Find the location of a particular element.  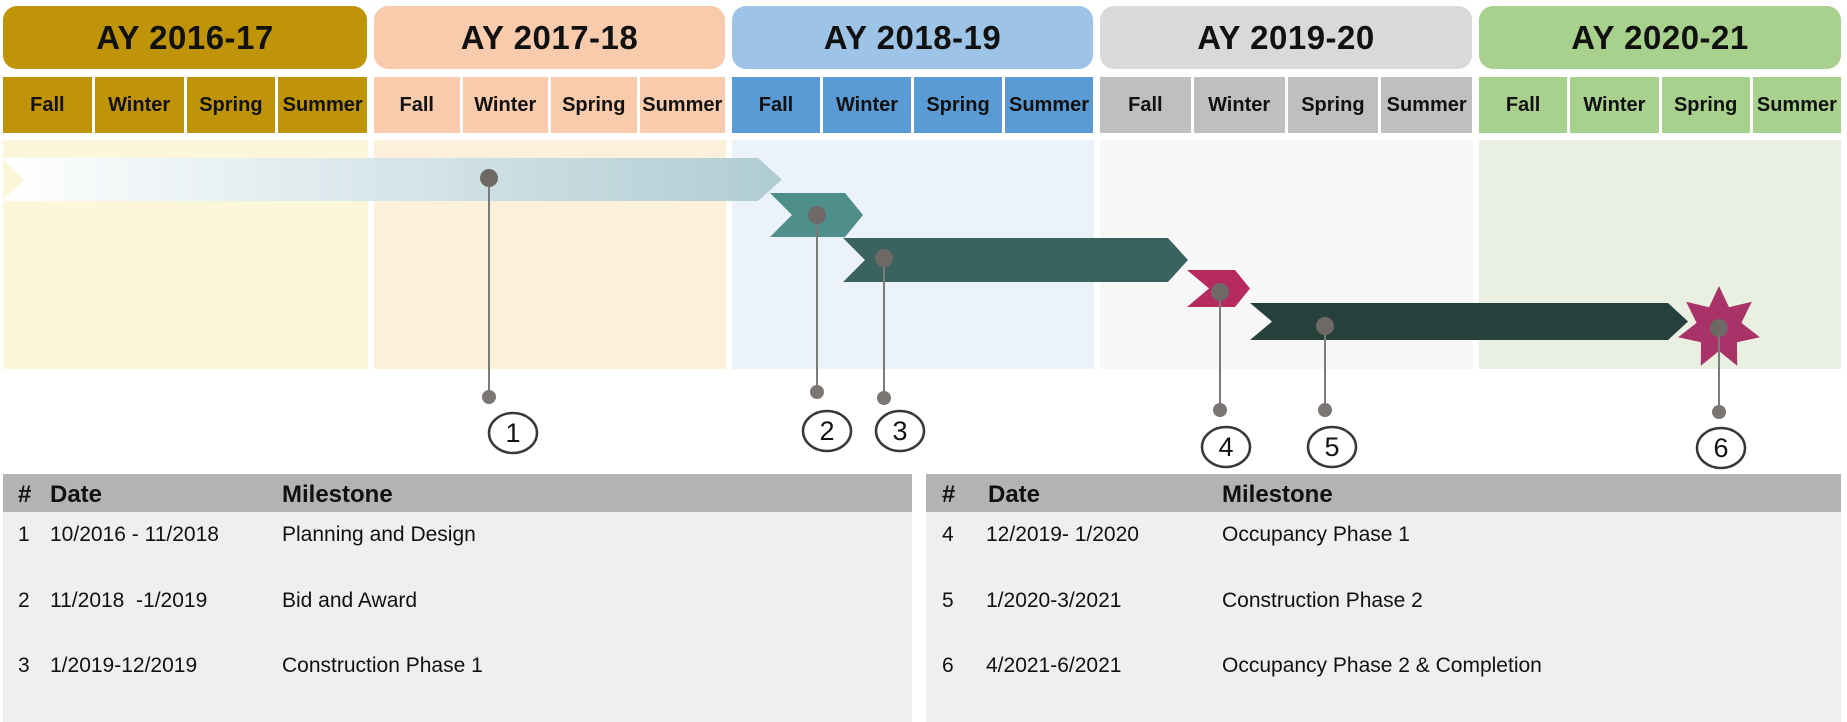

cell-milestone: Planning and Design is located at coordinates (379, 534).